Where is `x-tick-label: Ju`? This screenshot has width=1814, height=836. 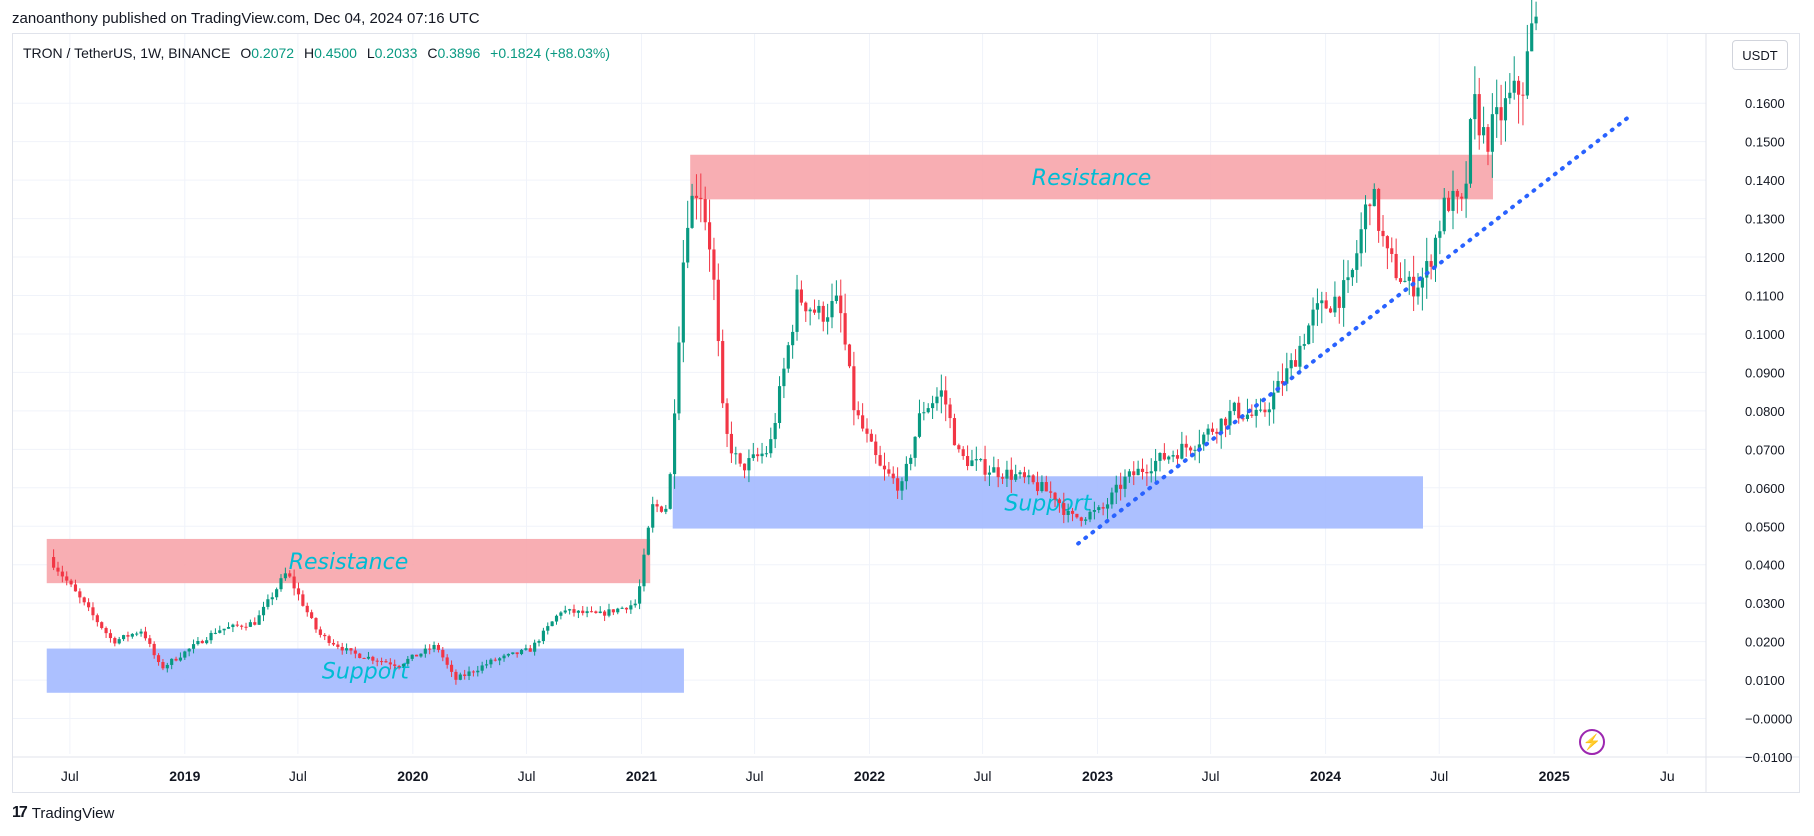 x-tick-label: Ju is located at coordinates (1667, 776).